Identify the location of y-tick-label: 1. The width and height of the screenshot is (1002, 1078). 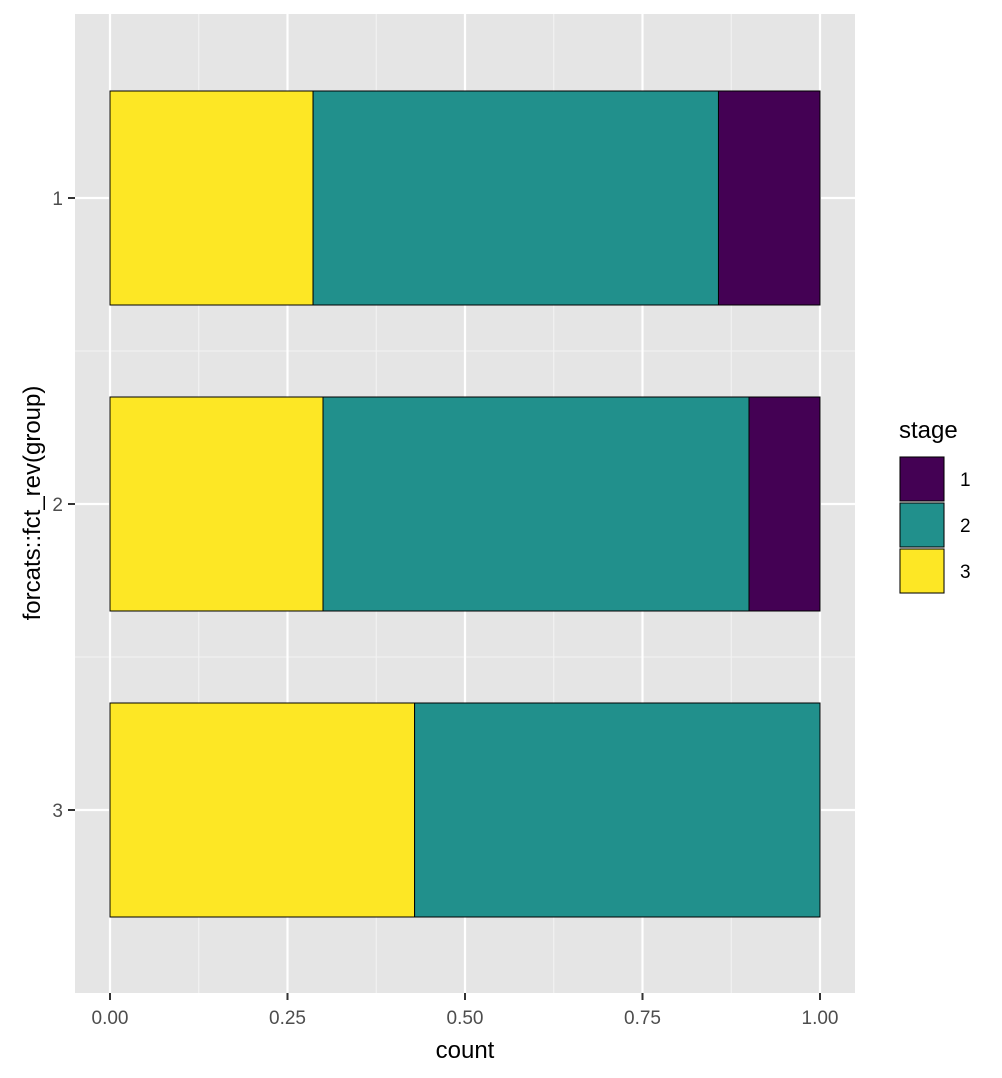
(57, 199).